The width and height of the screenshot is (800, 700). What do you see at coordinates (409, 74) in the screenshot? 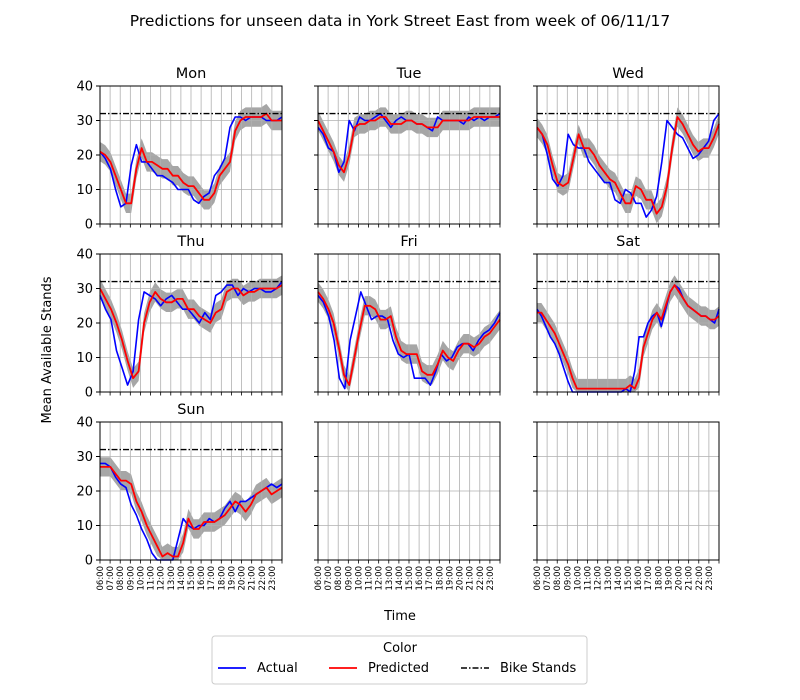
I see `subplot-title: Tue` at bounding box center [409, 74].